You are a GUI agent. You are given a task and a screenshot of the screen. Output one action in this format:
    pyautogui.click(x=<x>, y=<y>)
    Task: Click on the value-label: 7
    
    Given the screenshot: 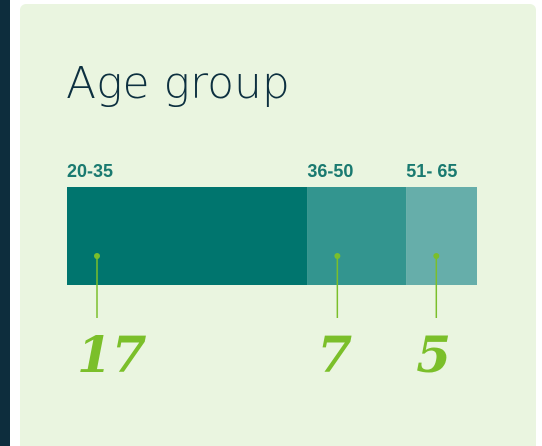 What is the action you would take?
    pyautogui.click(x=334, y=354)
    